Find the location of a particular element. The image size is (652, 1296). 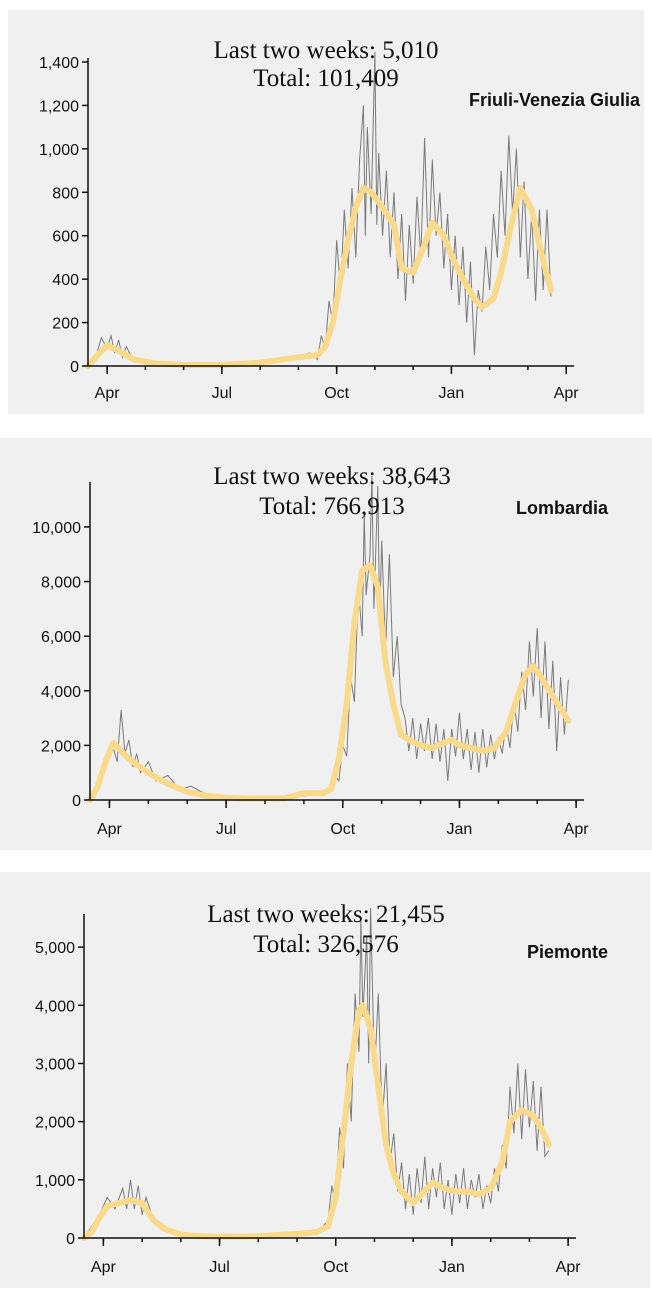

piemonte-x-tick-label: Oct is located at coordinates (335, 1267).